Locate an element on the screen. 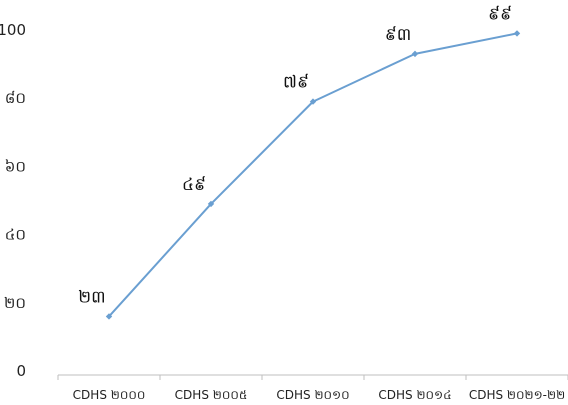 The image size is (568, 405). x-tick-label: CDHS ២០១០ is located at coordinates (312, 395).